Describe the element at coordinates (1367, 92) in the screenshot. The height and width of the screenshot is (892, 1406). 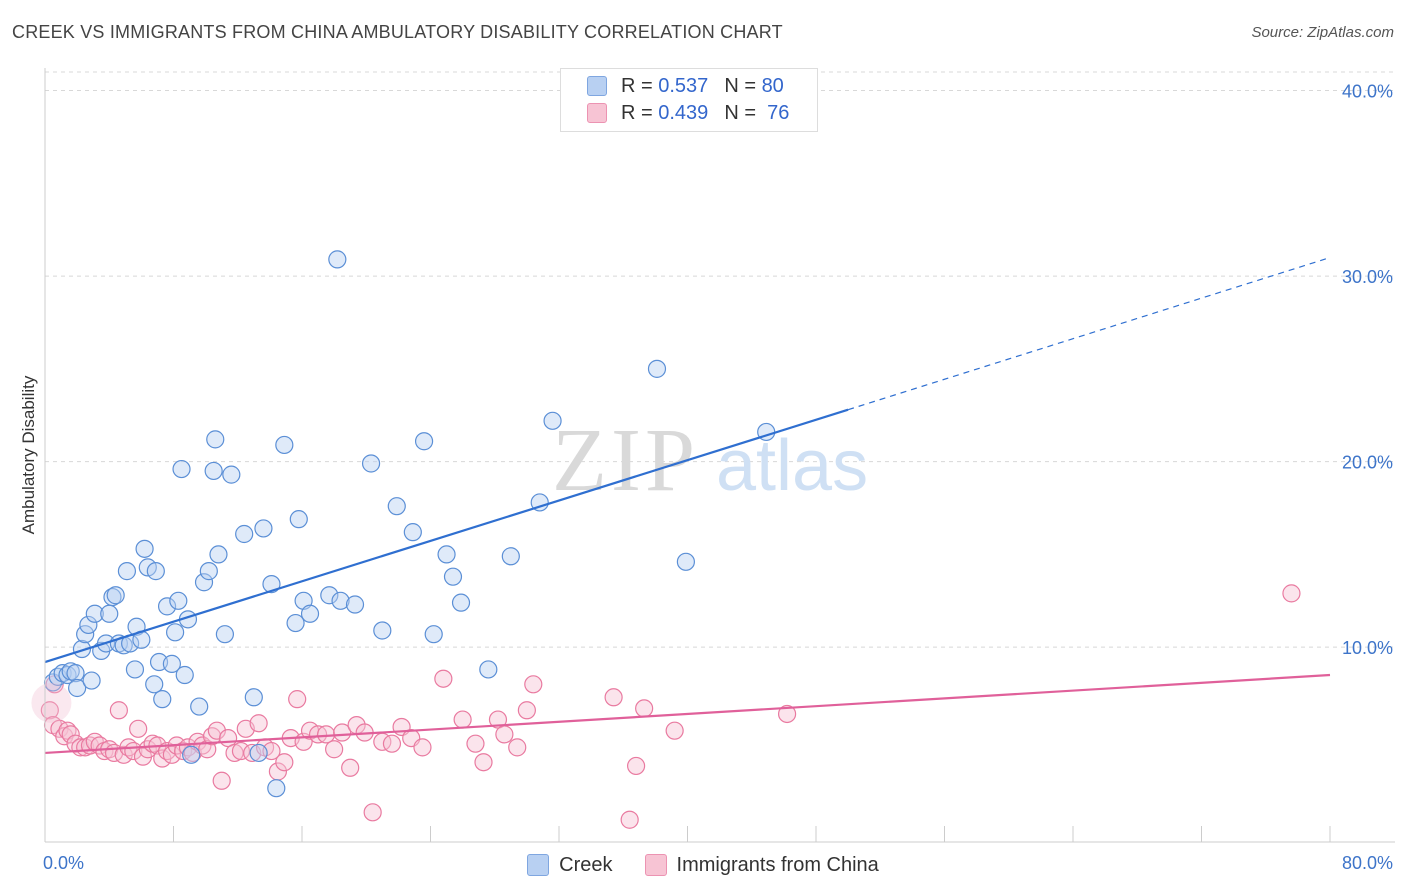
I see `y-tick-label: 40.0%` at that location.